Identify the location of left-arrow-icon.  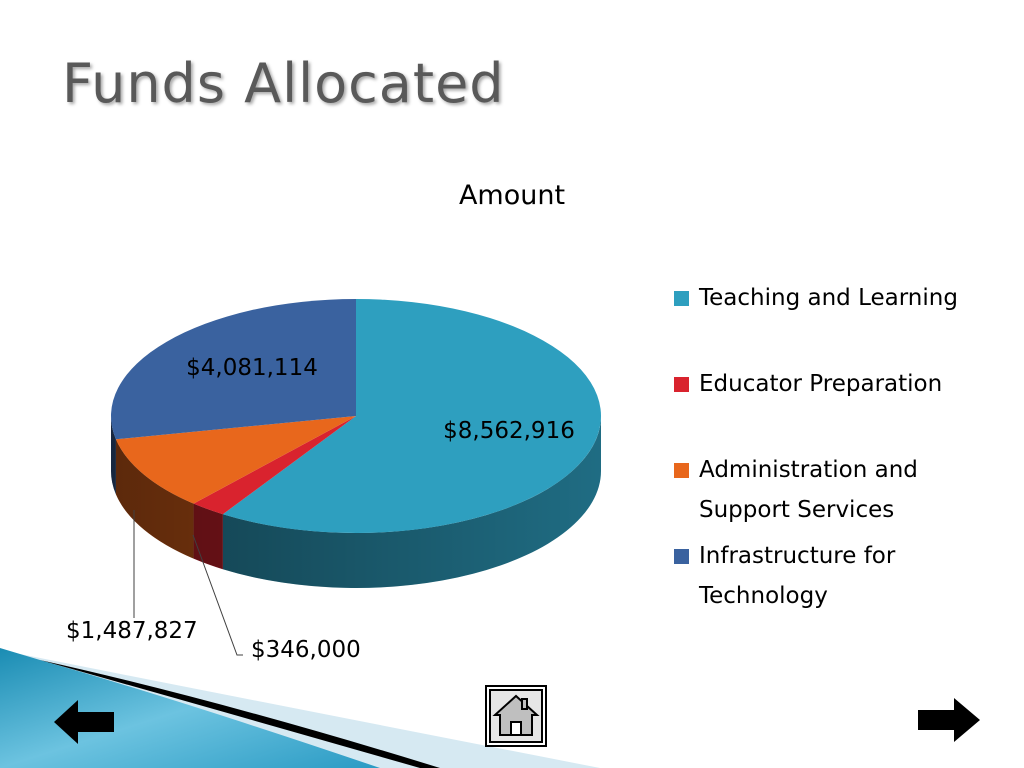
(84, 722).